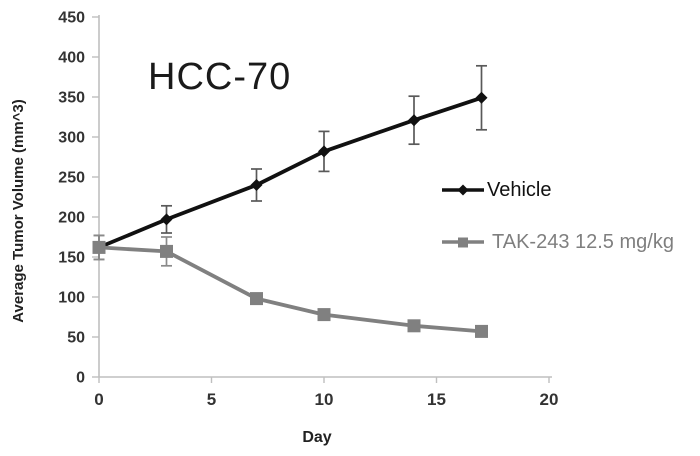  What do you see at coordinates (583, 241) in the screenshot?
I see `legend-label-tak243: TAK-243 12.5 mg/kg` at bounding box center [583, 241].